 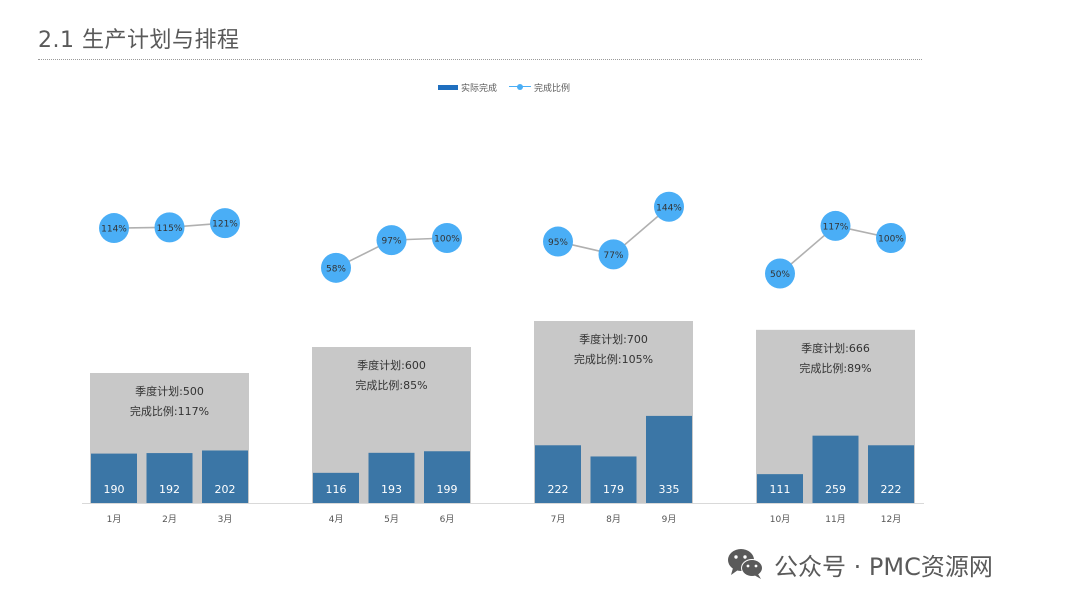 What do you see at coordinates (169, 411) in the screenshot?
I see `quarter-ratio-label: 完成比例:117%` at bounding box center [169, 411].